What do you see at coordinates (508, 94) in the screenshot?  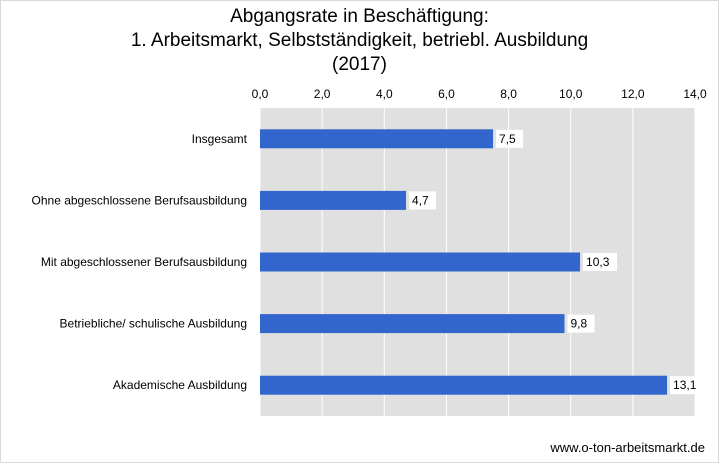 I see `x-tick-label: 8,0` at bounding box center [508, 94].